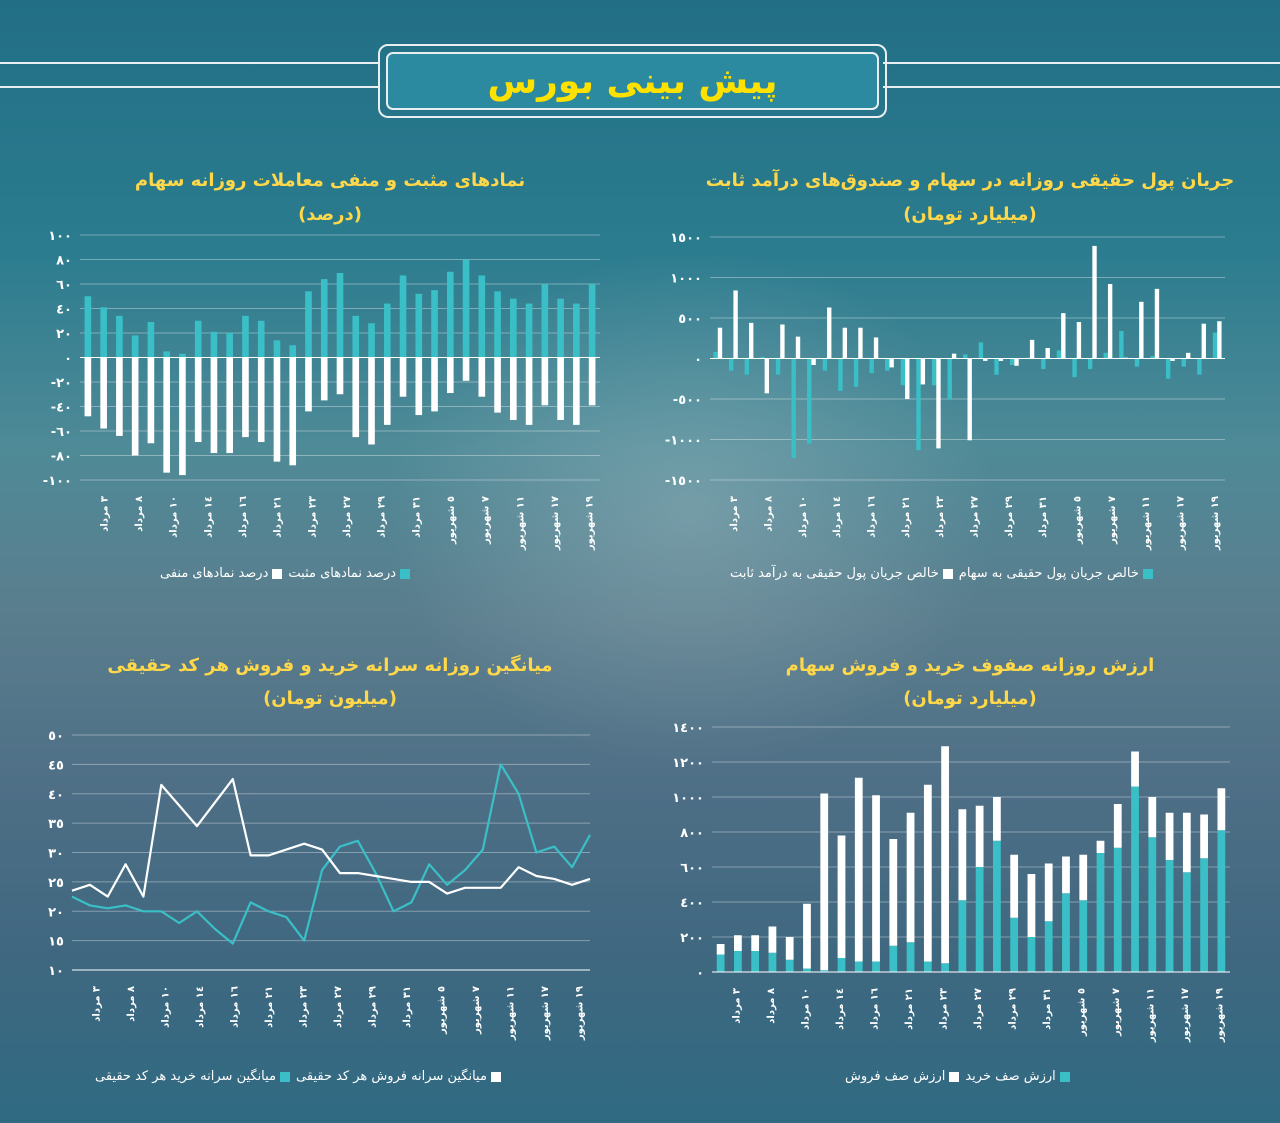 The width and height of the screenshot is (1280, 1123). What do you see at coordinates (56, 971) in the screenshot?
I see `percapita-ytick-label: ١٠` at bounding box center [56, 971].